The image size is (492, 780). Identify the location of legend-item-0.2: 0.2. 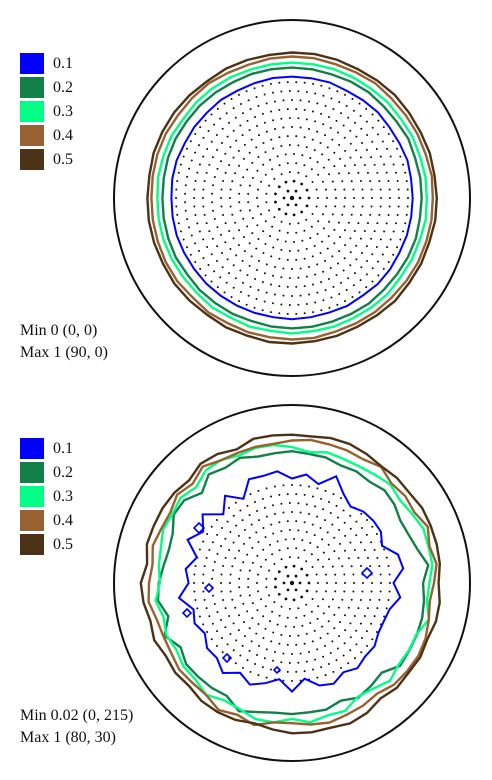
(80, 88).